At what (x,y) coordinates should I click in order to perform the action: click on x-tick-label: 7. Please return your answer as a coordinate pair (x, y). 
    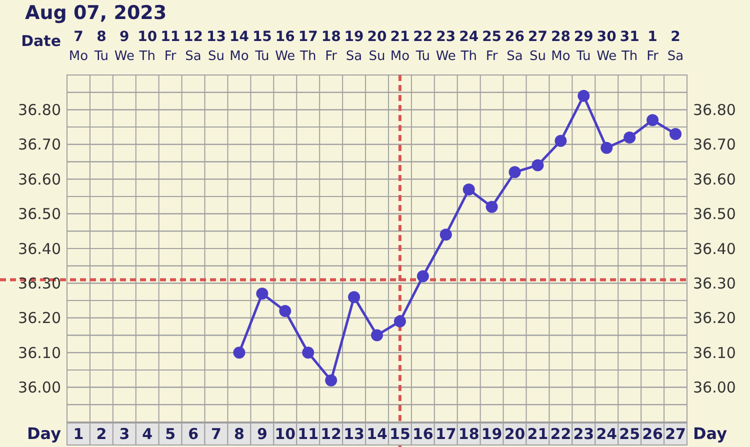
    Looking at the image, I should click on (216, 434).